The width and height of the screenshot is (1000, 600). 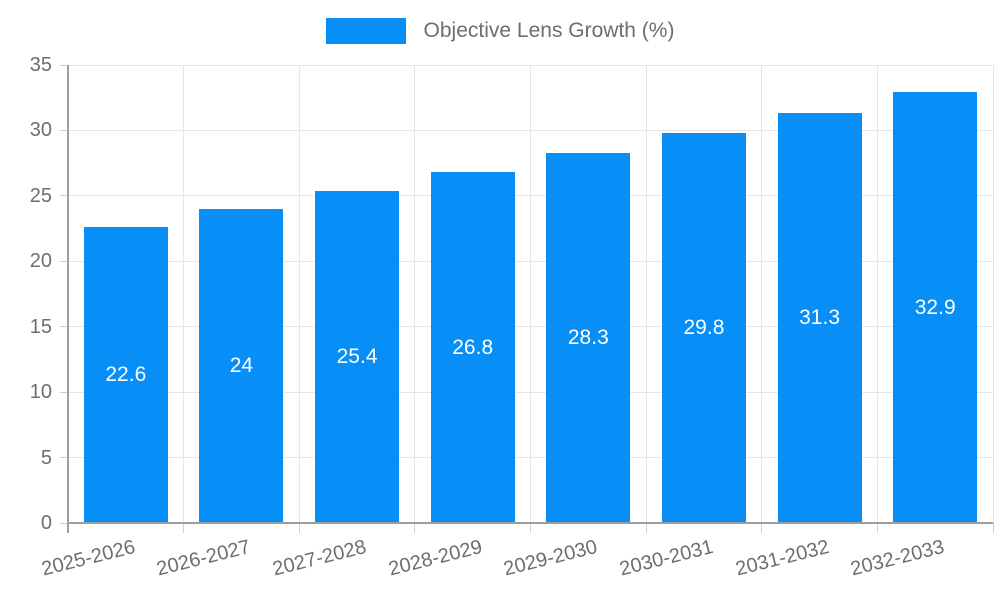 I want to click on y-axis-line, so click(x=68, y=299).